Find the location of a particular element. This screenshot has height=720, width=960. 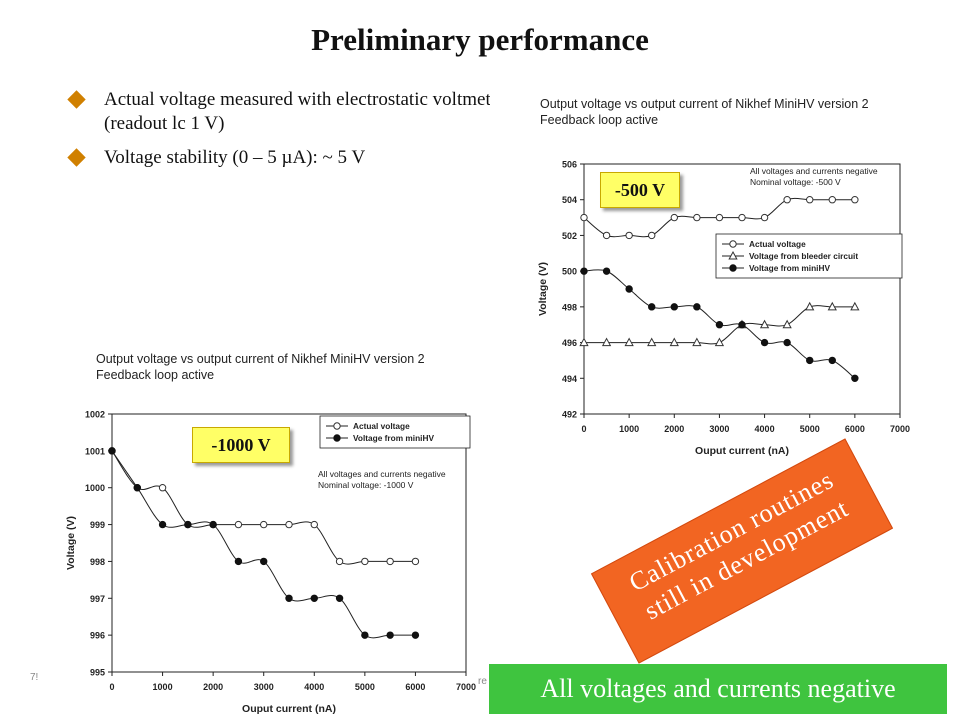

y-tick-label: 496 is located at coordinates (569, 343).